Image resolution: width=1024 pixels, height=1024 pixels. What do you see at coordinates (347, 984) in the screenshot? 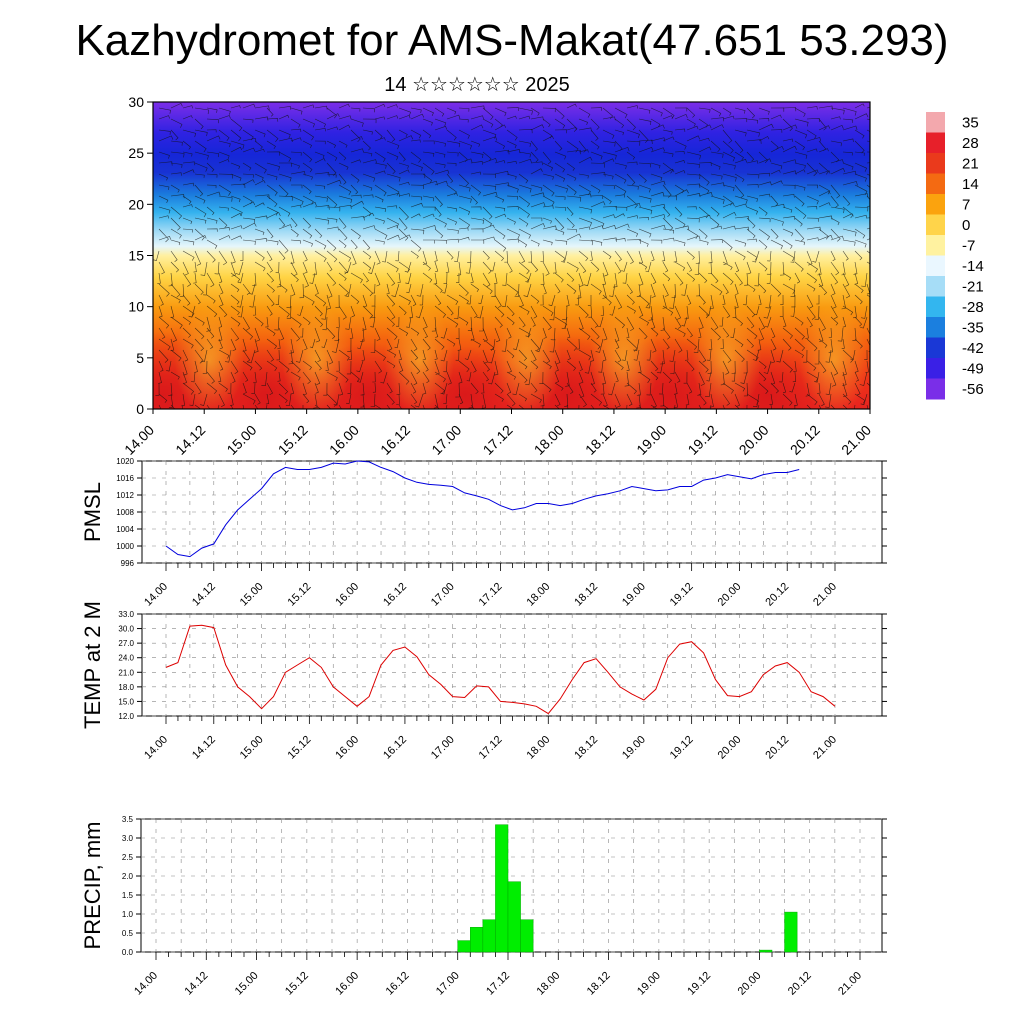
I see `x-tick-label: 16.00` at bounding box center [347, 984].